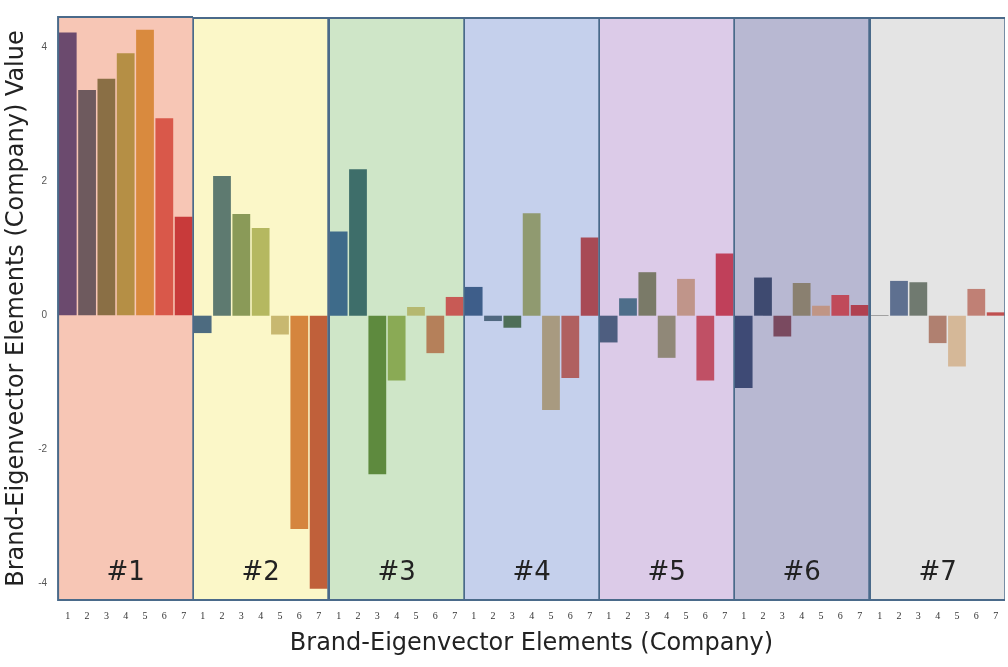  I want to click on annotation: #2, so click(261, 570).